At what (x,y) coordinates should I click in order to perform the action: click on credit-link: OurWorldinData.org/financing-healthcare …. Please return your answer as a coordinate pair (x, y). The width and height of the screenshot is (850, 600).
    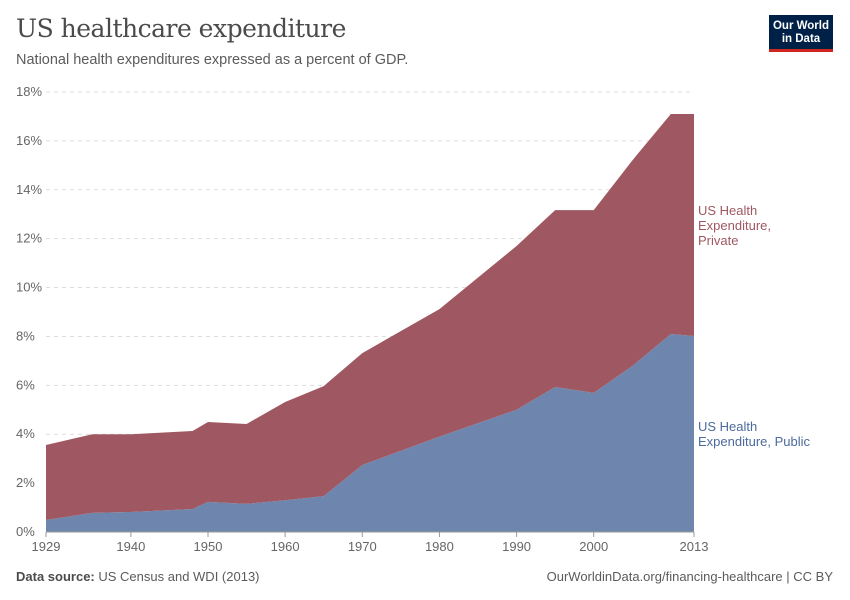
    Looking at the image, I should click on (689, 576).